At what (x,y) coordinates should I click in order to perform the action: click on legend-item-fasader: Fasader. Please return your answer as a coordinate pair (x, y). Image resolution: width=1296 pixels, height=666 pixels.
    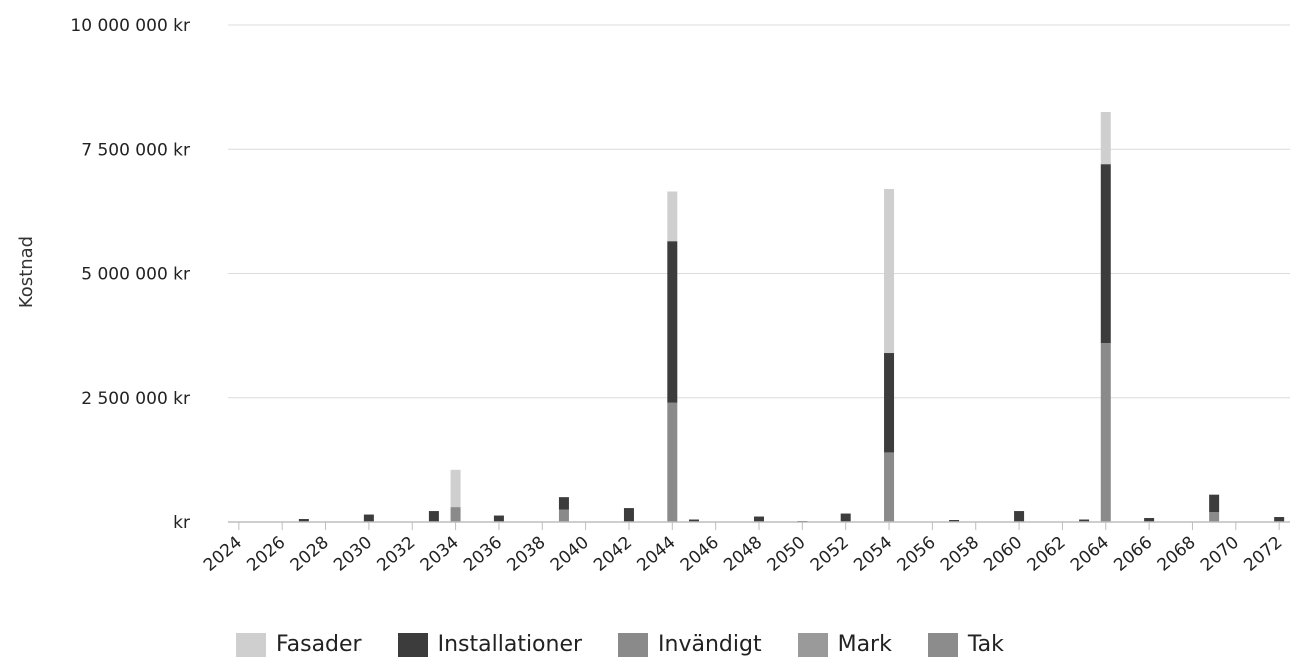
    Looking at the image, I should click on (299, 644).